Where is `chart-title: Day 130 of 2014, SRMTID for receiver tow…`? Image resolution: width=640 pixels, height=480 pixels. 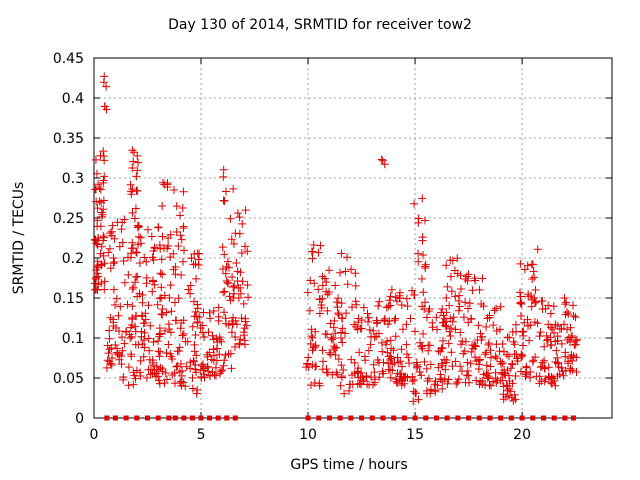
chart-title: Day 130 of 2014, SRMTID for receiver tow… is located at coordinates (320, 25).